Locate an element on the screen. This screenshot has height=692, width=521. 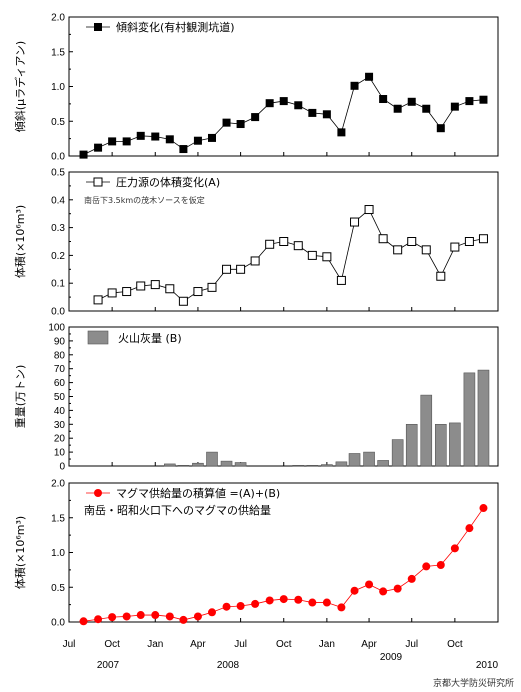
y-tick-label: 20 is located at coordinates (60, 439).